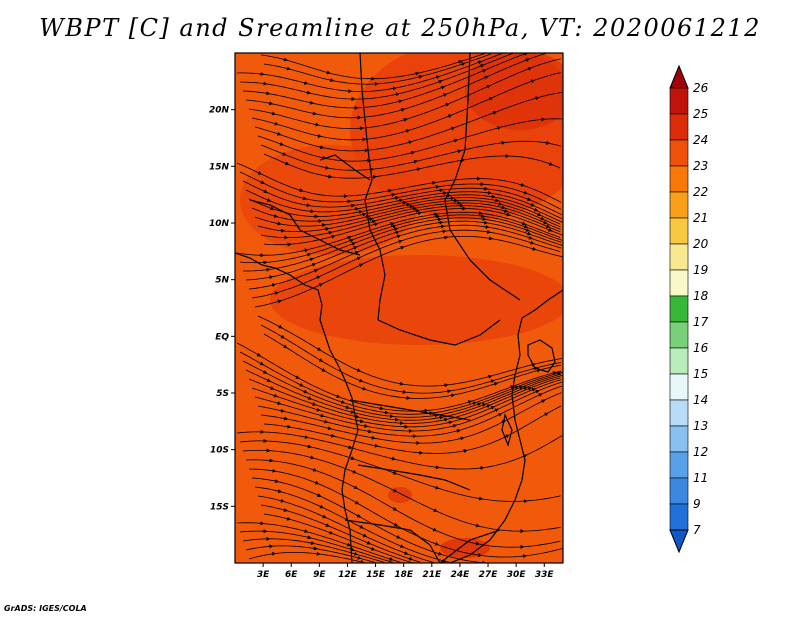  What do you see at coordinates (348, 575) in the screenshot?
I see `lon-tick-label: 12E` at bounding box center [348, 575].